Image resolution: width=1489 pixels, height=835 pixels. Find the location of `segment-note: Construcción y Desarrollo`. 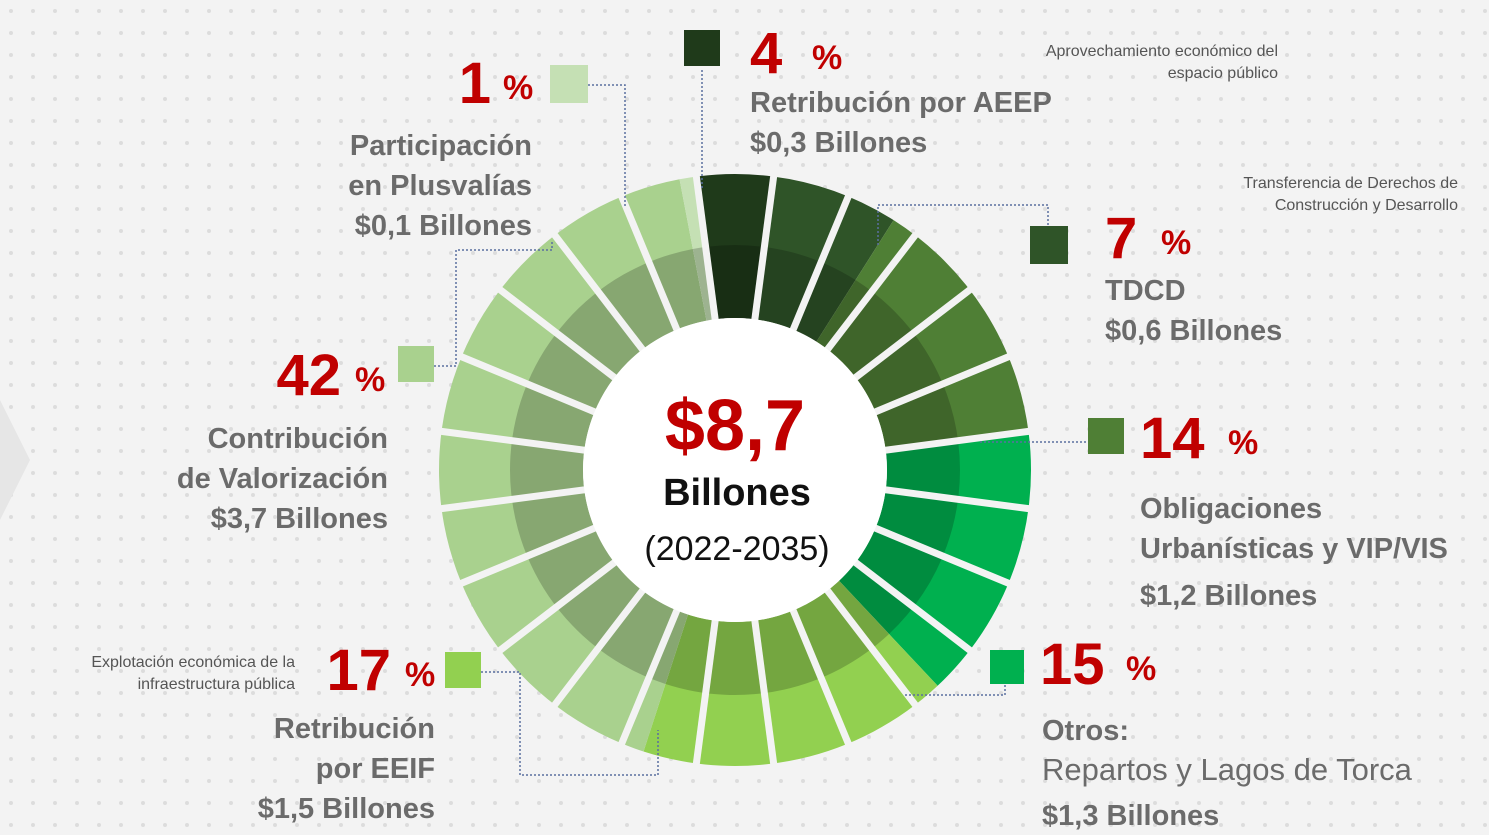

segment-note: Construcción y Desarrollo is located at coordinates (1366, 205).